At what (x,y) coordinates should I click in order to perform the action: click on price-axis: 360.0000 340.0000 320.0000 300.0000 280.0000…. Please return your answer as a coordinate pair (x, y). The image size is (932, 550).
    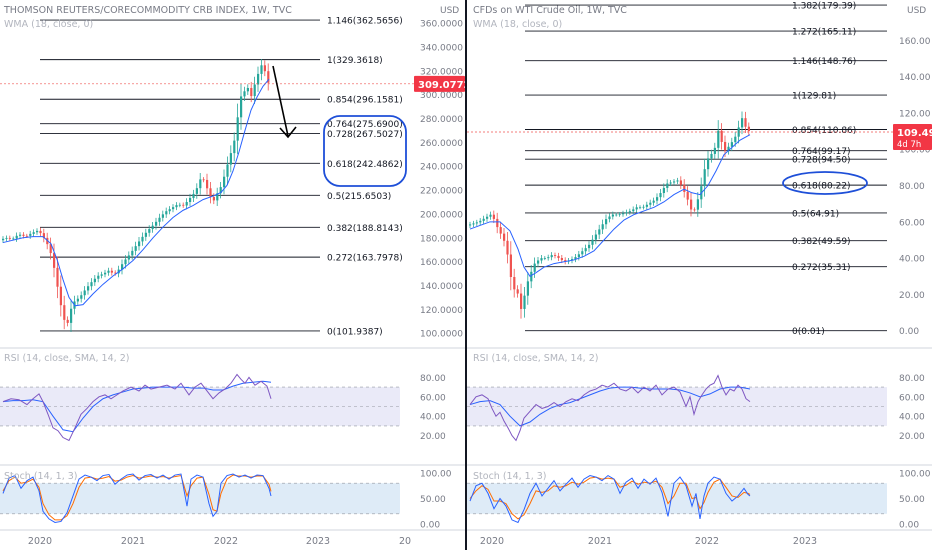
    Looking at the image, I should click on (441, 180).